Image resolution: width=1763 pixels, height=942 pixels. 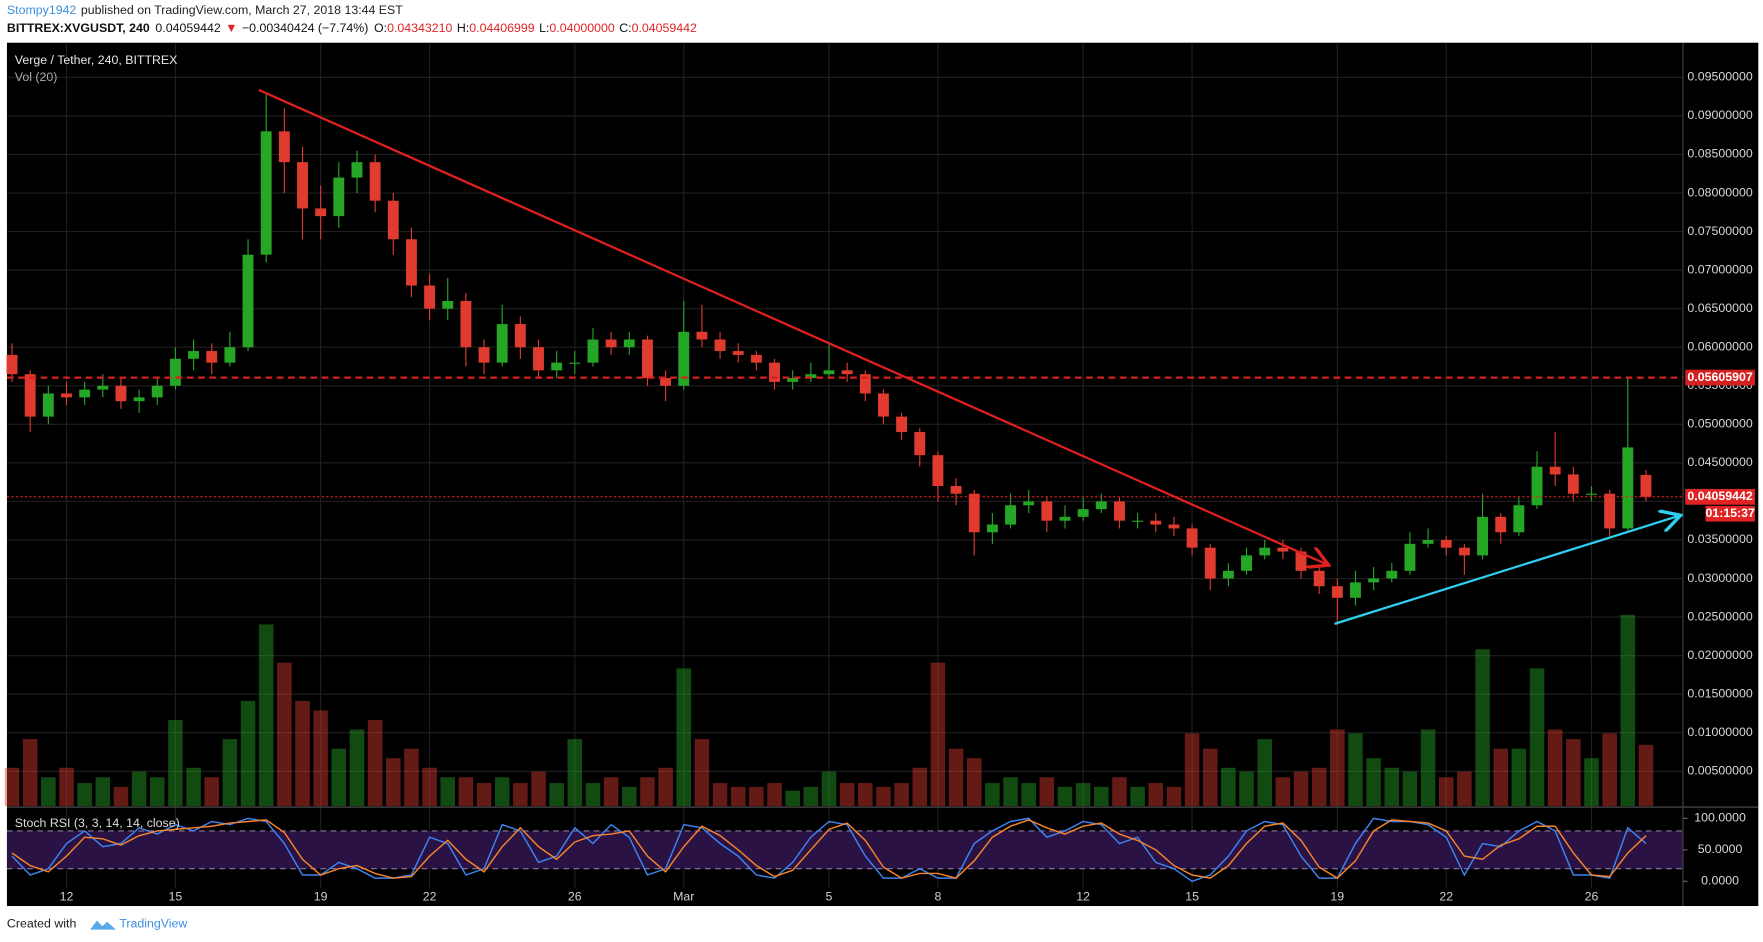 I want to click on volume-title: Vol (20), so click(x=36, y=77).